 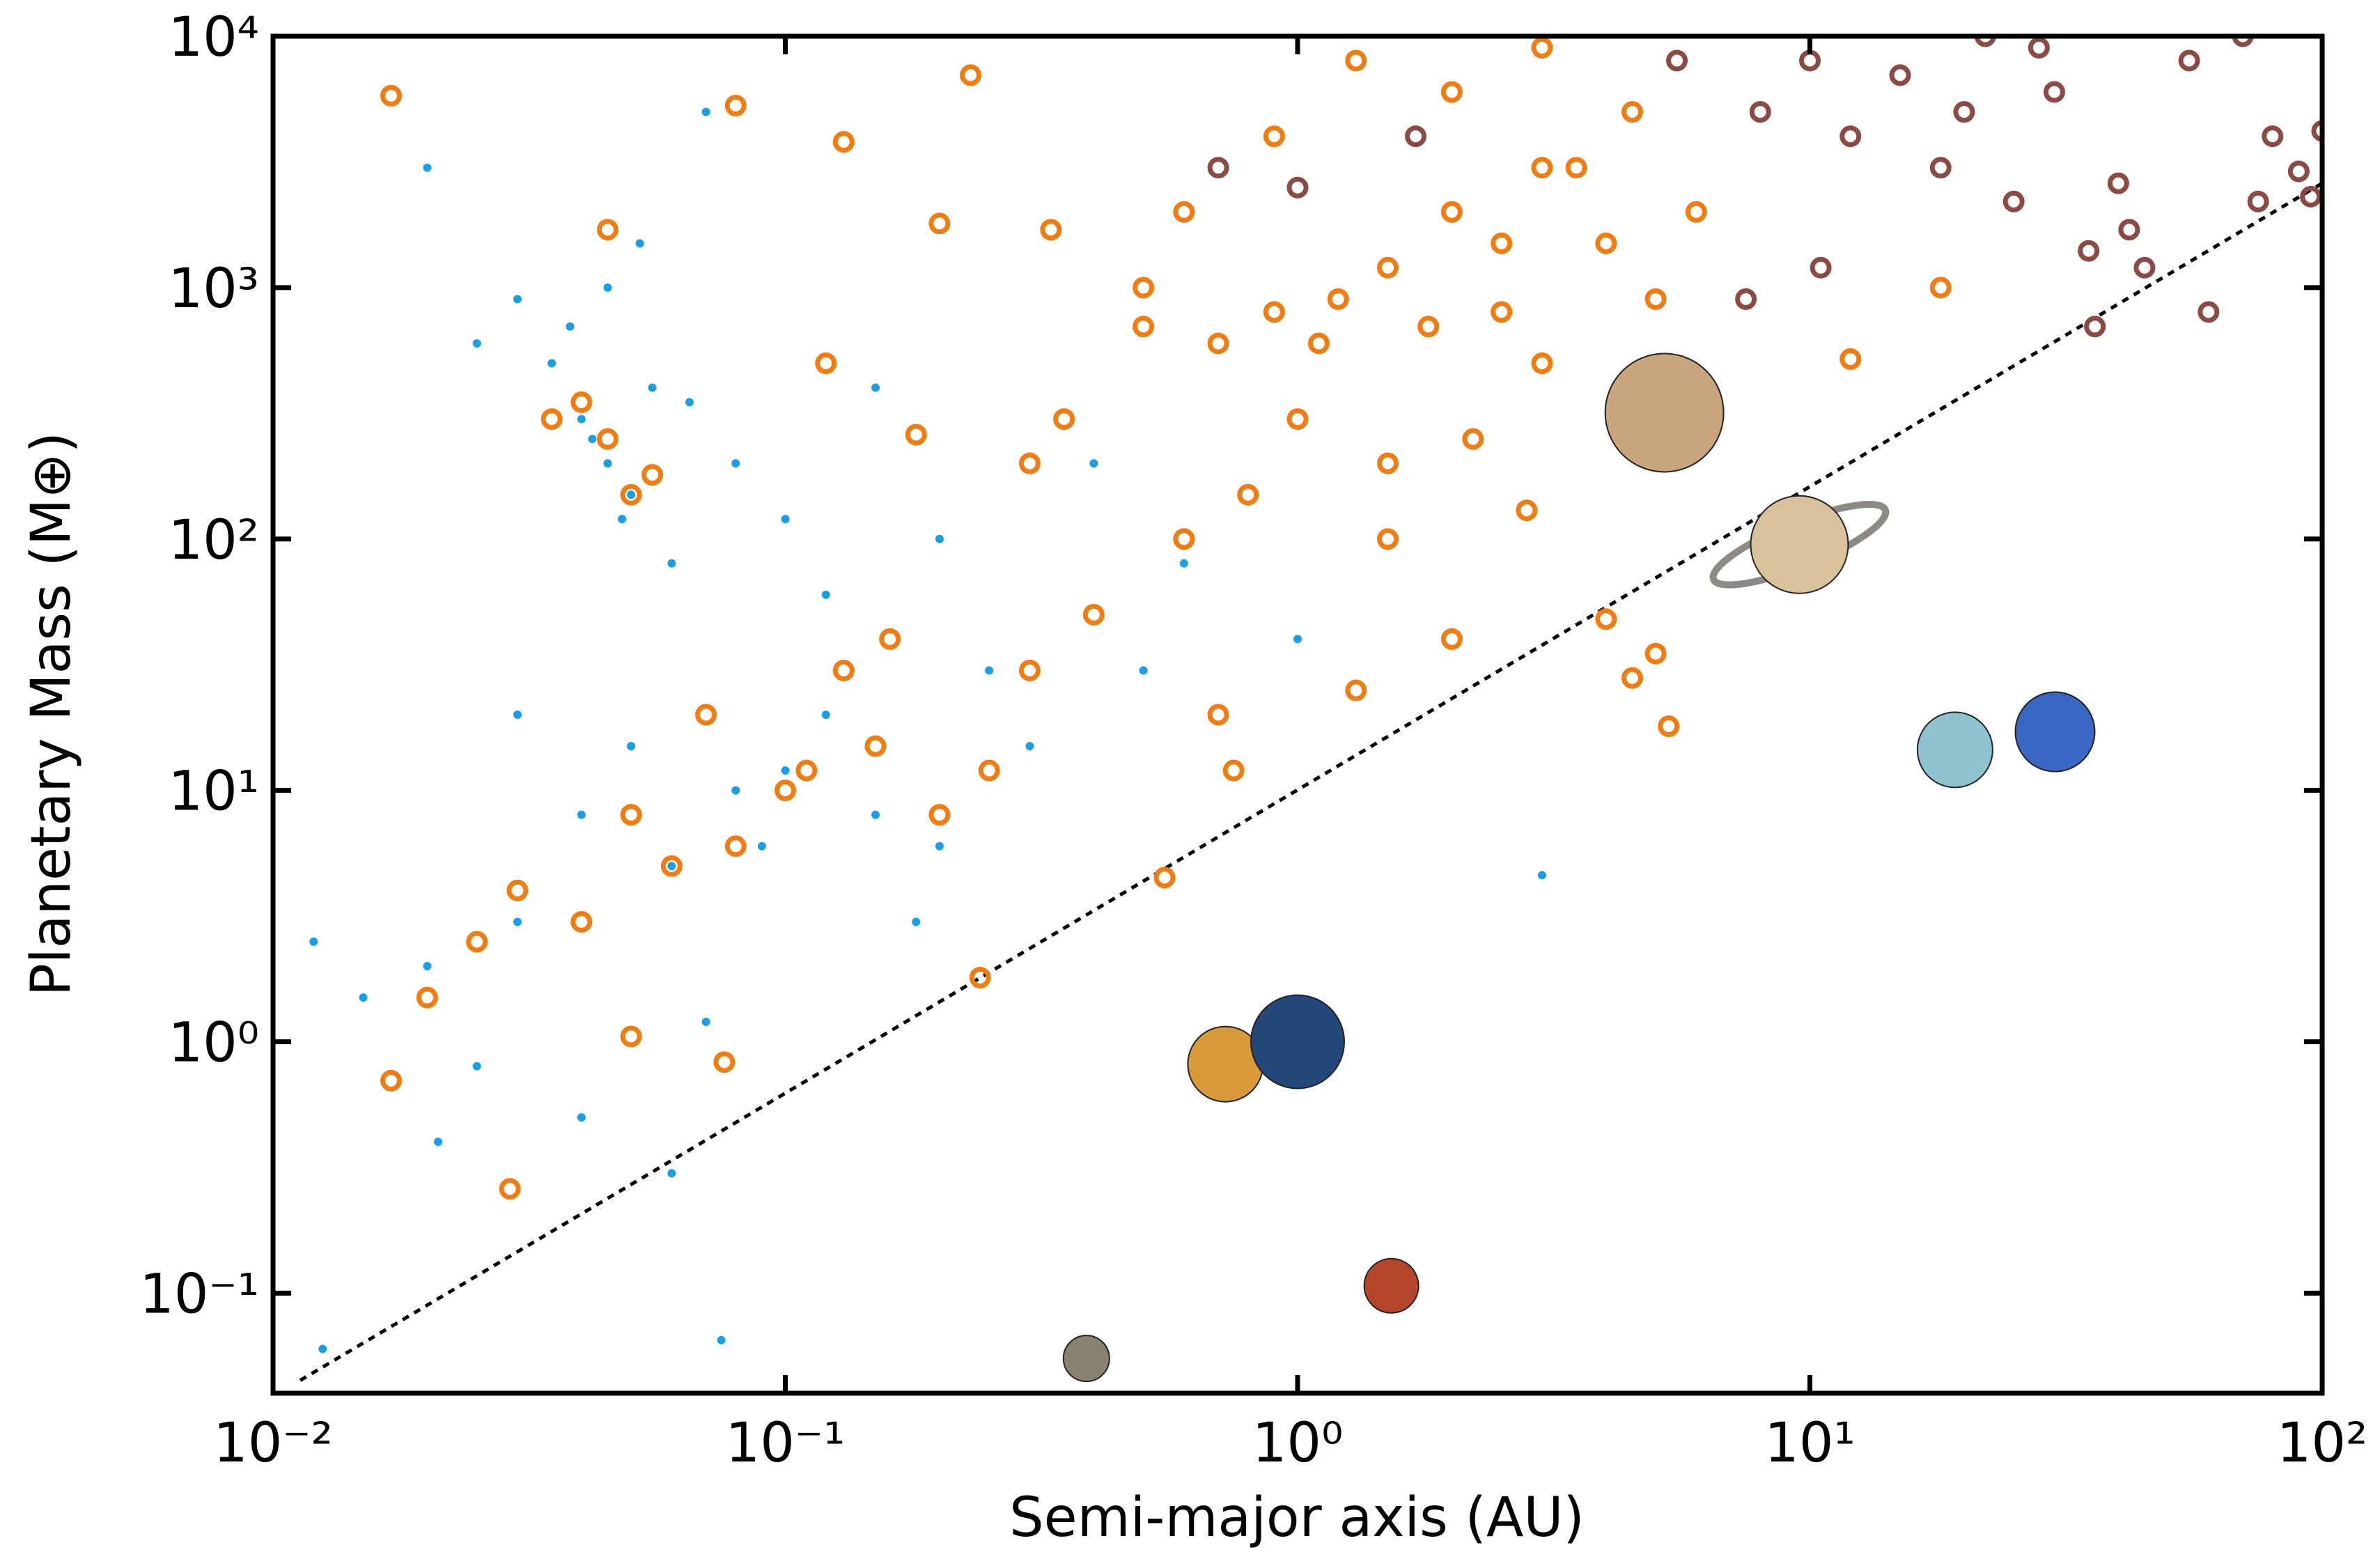 What do you see at coordinates (199, 1294) in the screenshot?
I see `y-tick-label: 10⁻¹` at bounding box center [199, 1294].